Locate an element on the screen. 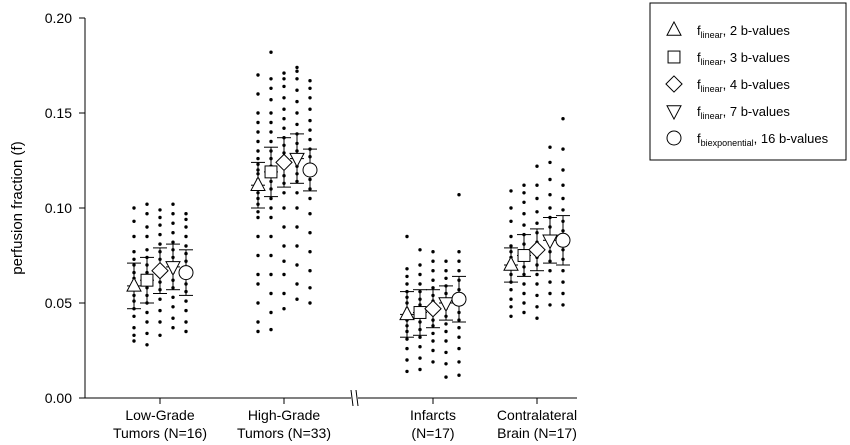  axis-break-mark-right is located at coordinates (357, 398).